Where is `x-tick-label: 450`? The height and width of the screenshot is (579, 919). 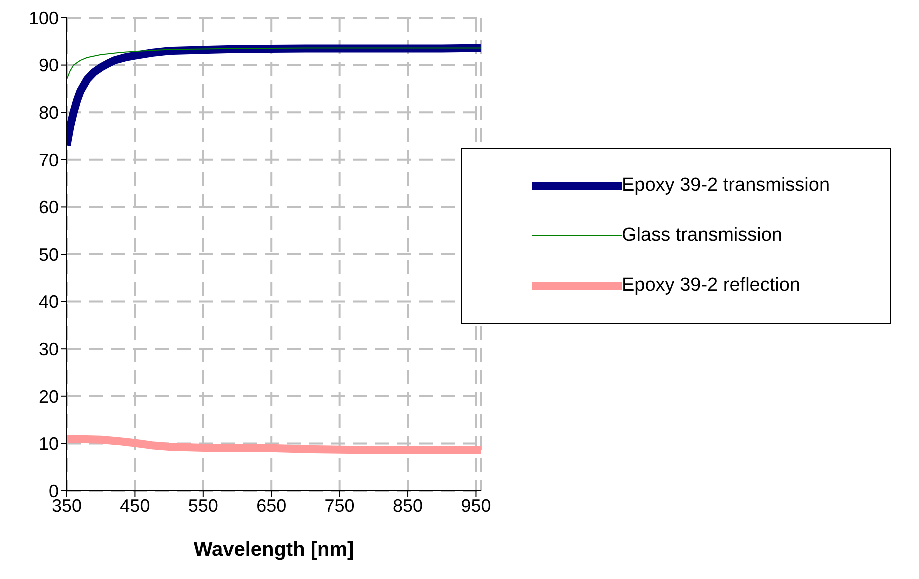
x-tick-label: 450 is located at coordinates (135, 506).